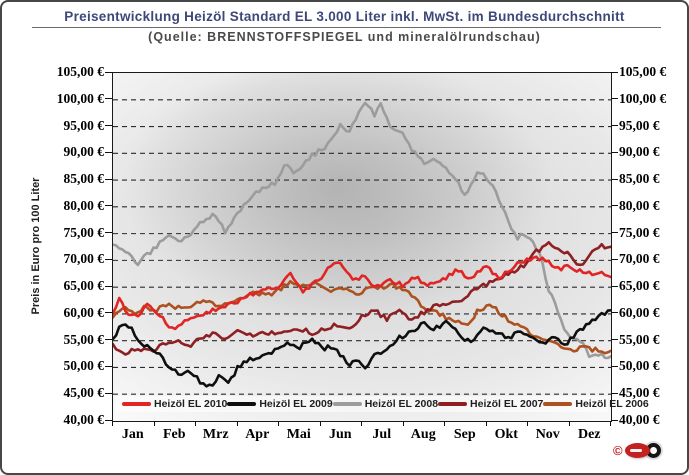 The height and width of the screenshot is (475, 689). What do you see at coordinates (340, 434) in the screenshot?
I see `x-tick-label: Jun` at bounding box center [340, 434].